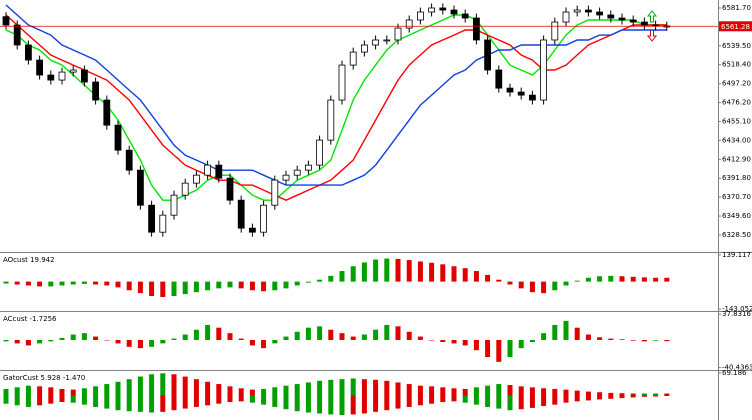  I want to click on y-tick-label: 6370.70, so click(736, 197).